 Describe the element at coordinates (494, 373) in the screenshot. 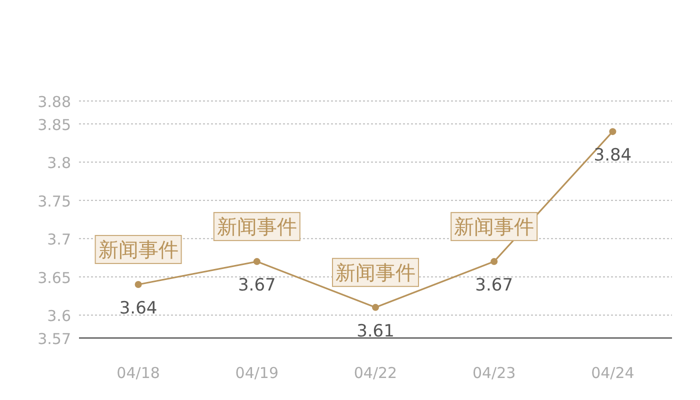

I see `x-tick-label: 04/23` at that location.